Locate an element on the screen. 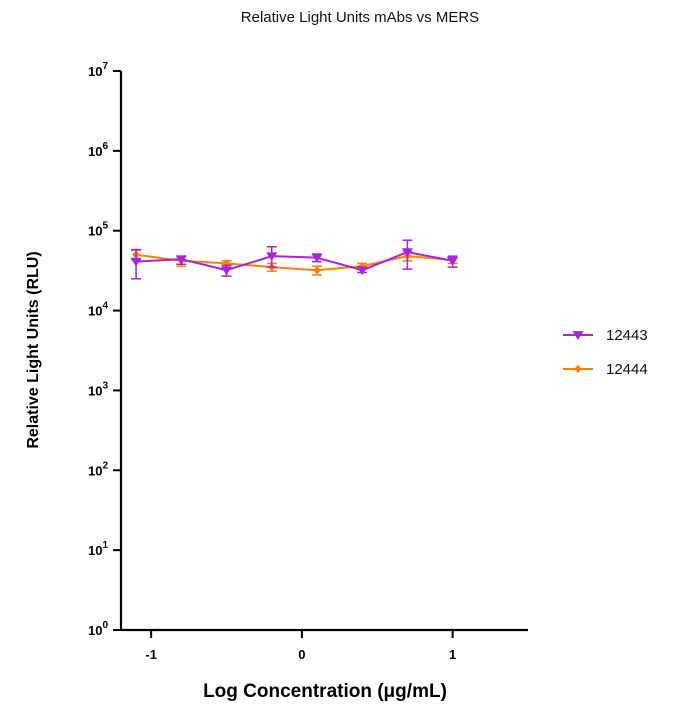 The image size is (681, 706). y-tick-label: 10⁶ is located at coordinates (98, 150).